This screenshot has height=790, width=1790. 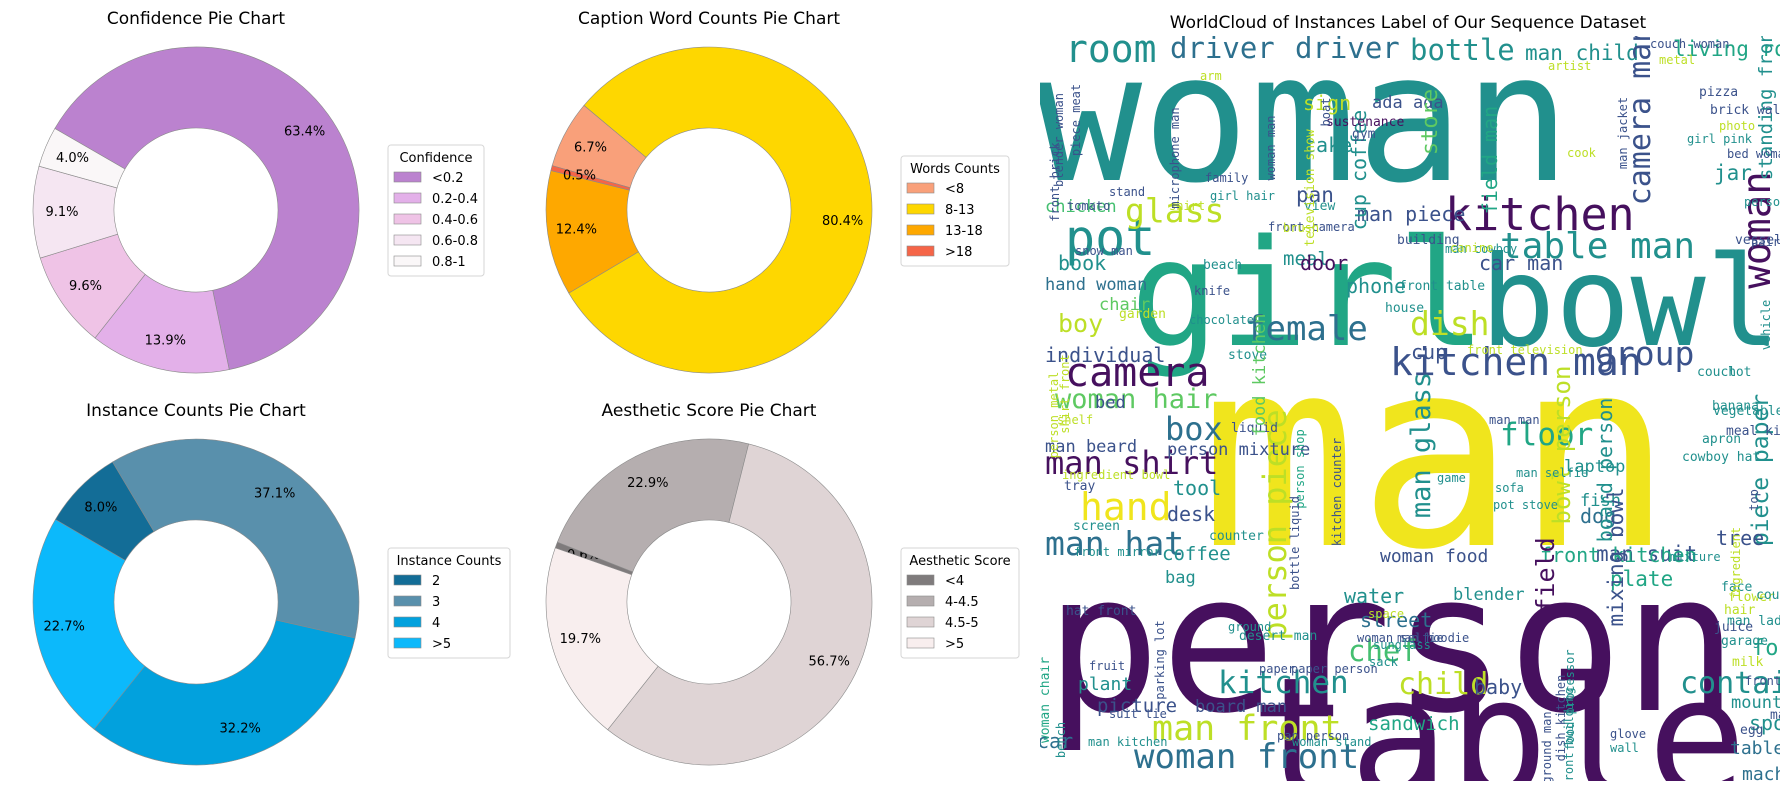 I want to click on pie-legend: Aesthetic Score <4 4-4.5 4.5-5 >5, so click(x=960, y=603).